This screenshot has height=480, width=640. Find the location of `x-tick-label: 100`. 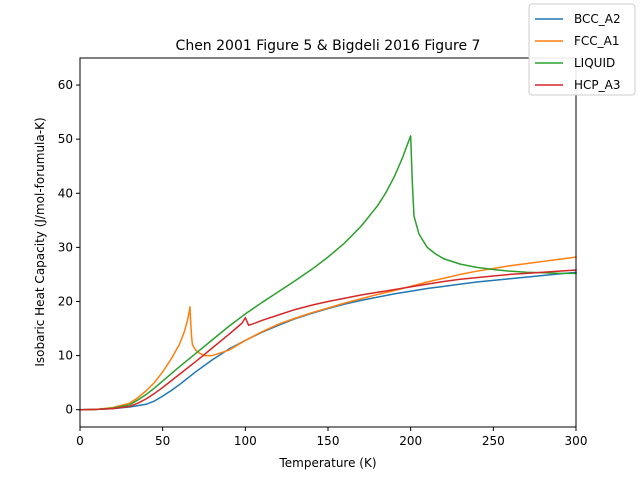

x-tick-label: 100 is located at coordinates (245, 441).